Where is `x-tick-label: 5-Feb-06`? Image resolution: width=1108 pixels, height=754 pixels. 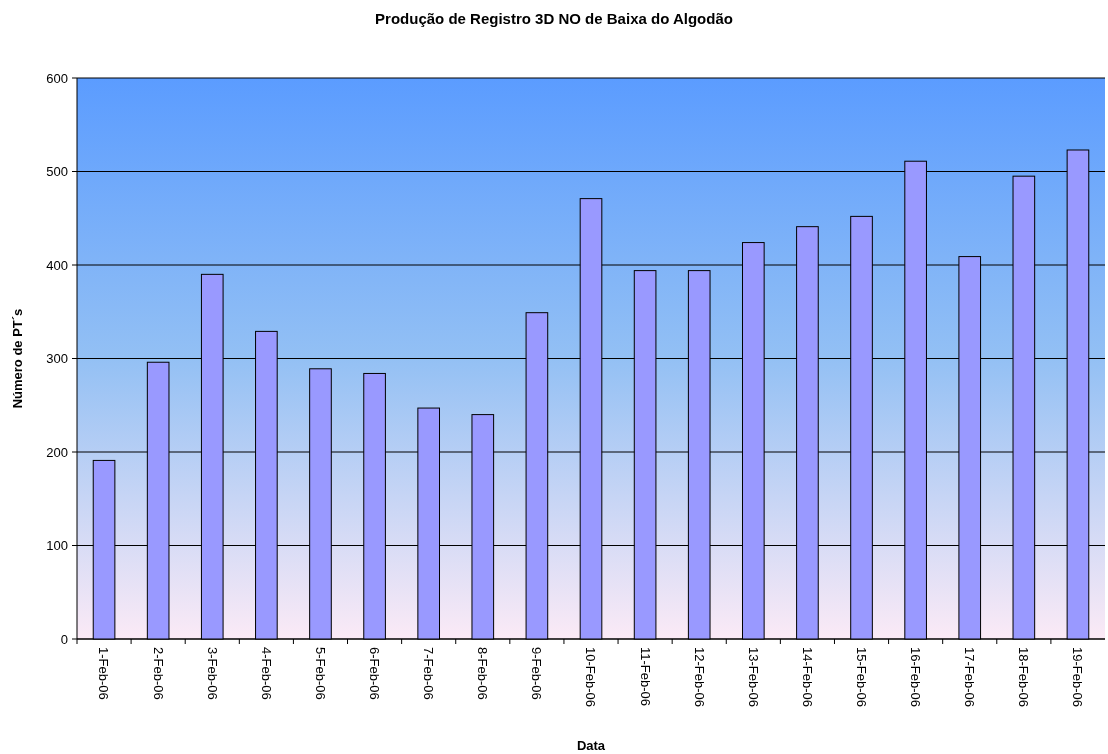
x-tick-label: 5-Feb-06 is located at coordinates (320, 673).